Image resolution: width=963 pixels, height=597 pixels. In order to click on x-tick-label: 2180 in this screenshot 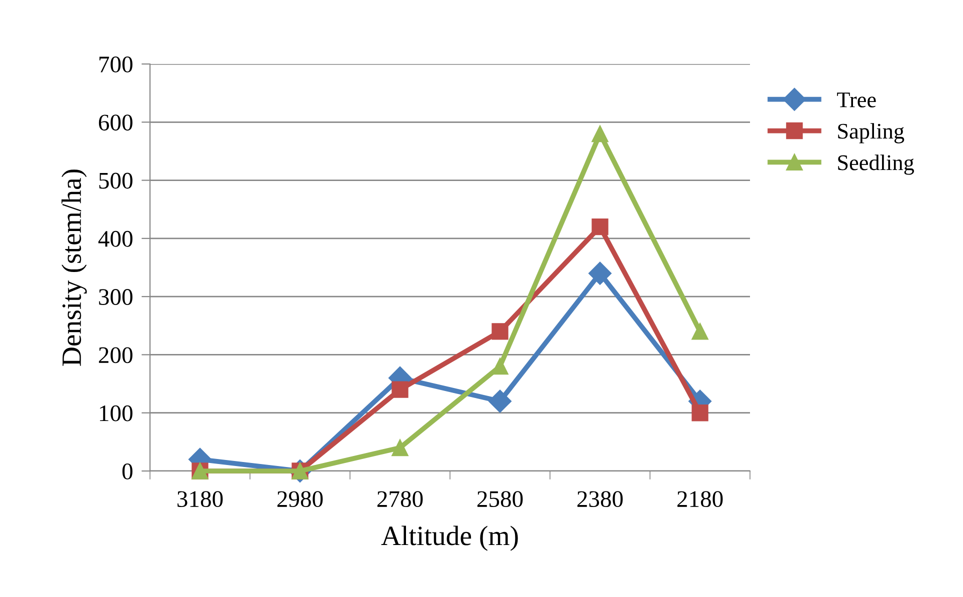, I will do `click(700, 499)`.